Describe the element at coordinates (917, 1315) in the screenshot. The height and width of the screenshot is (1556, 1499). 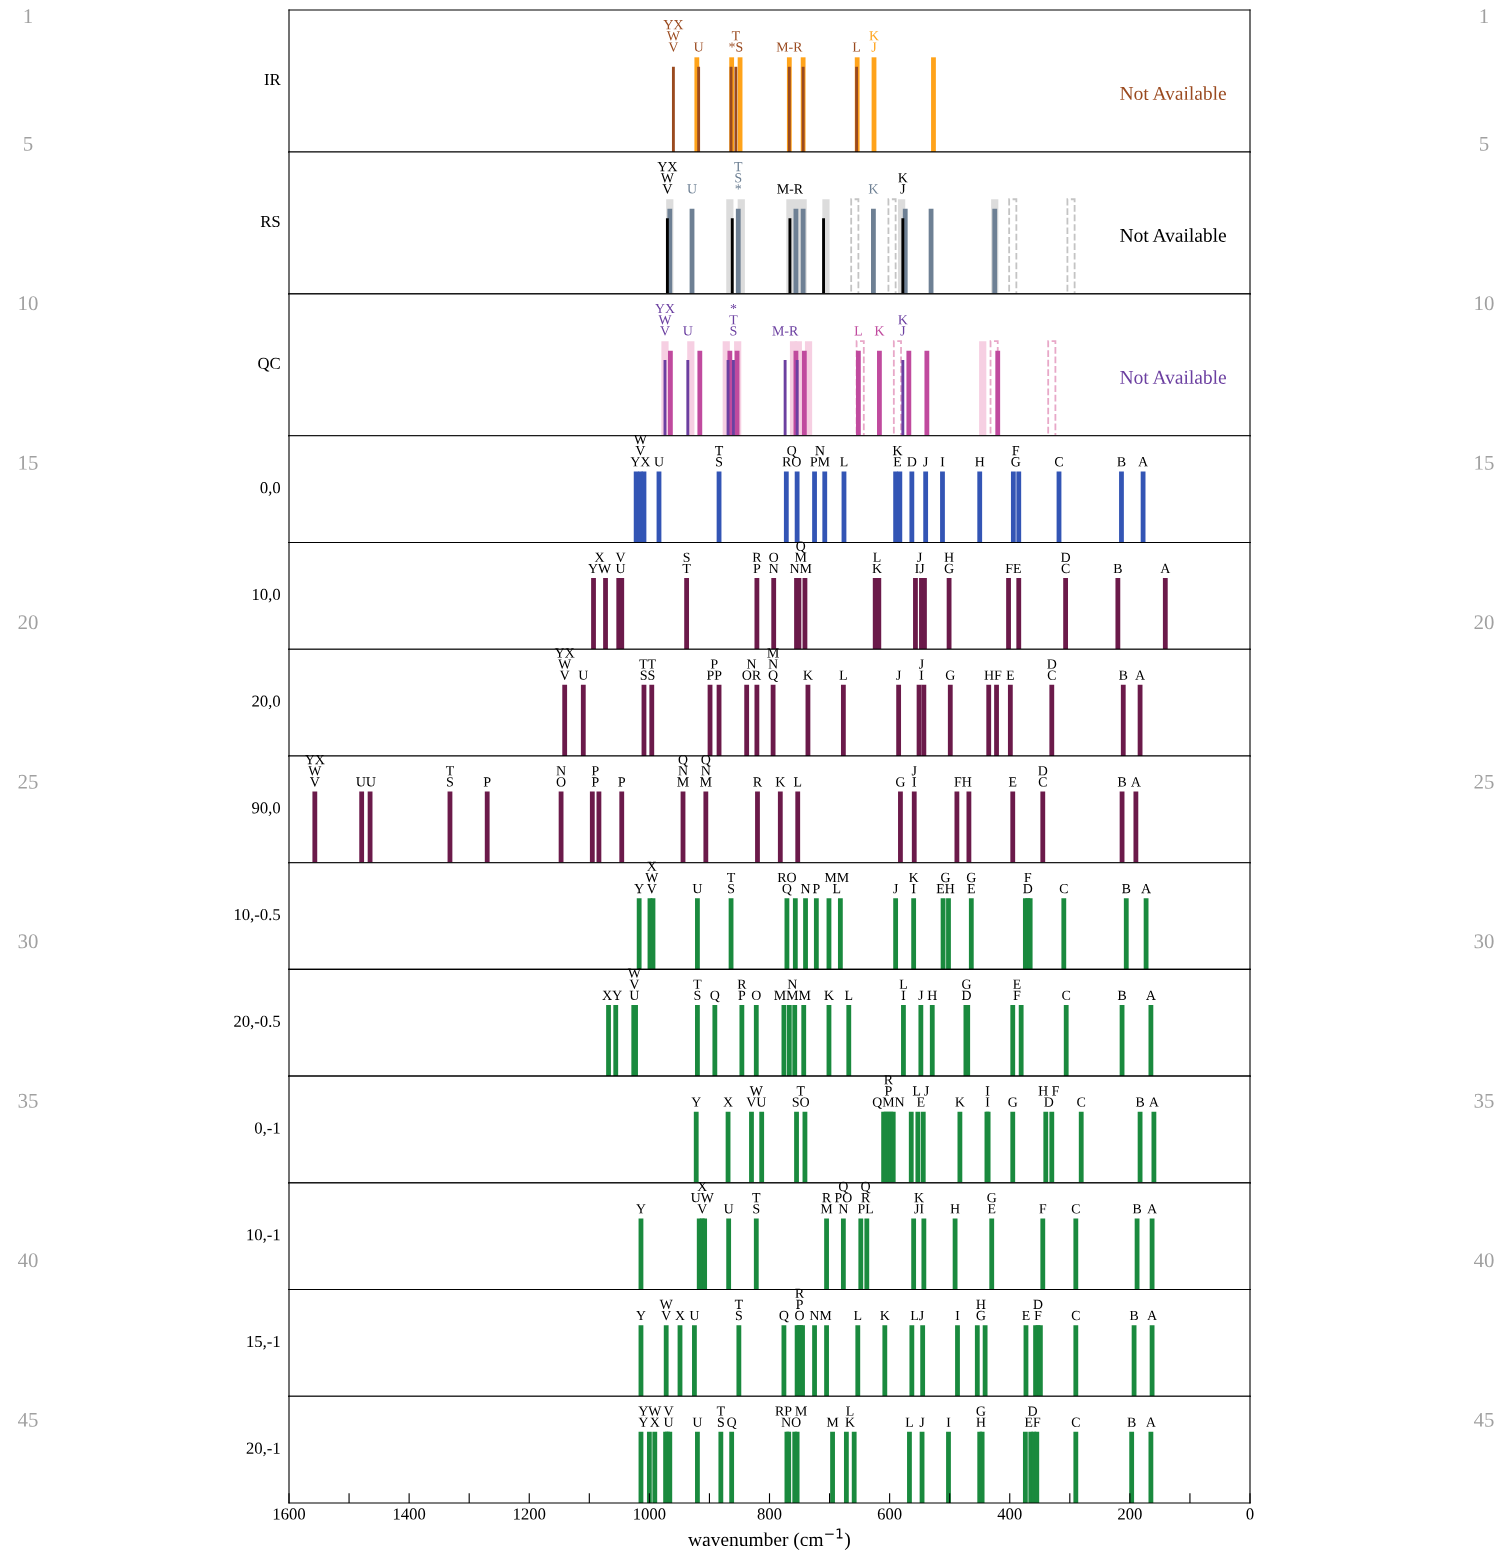
I see `annotation: LJ` at that location.